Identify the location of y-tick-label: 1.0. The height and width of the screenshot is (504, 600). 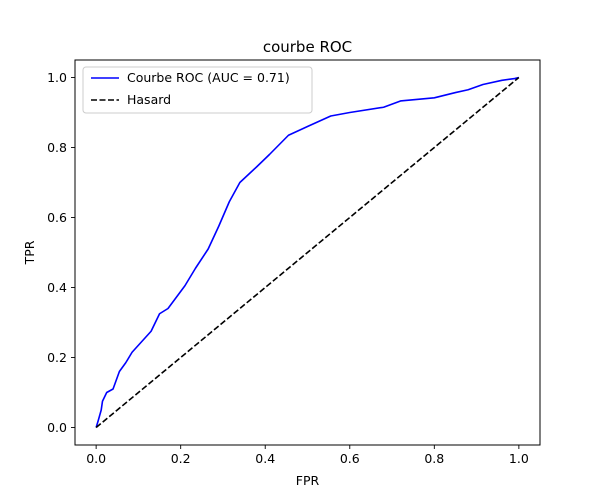
(57, 77).